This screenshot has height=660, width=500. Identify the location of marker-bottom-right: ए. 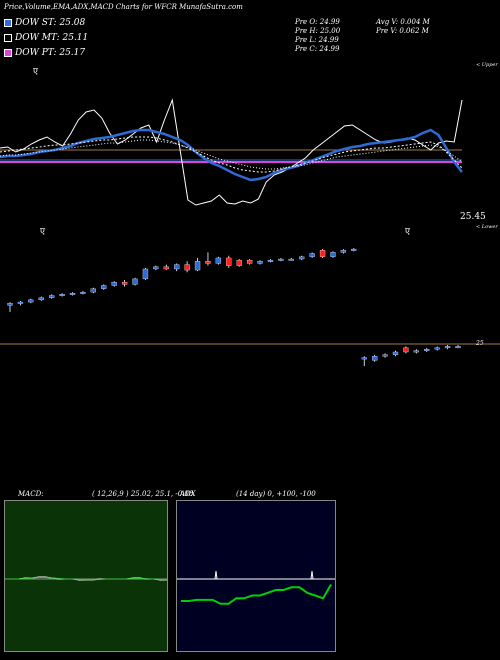
(407, 232).